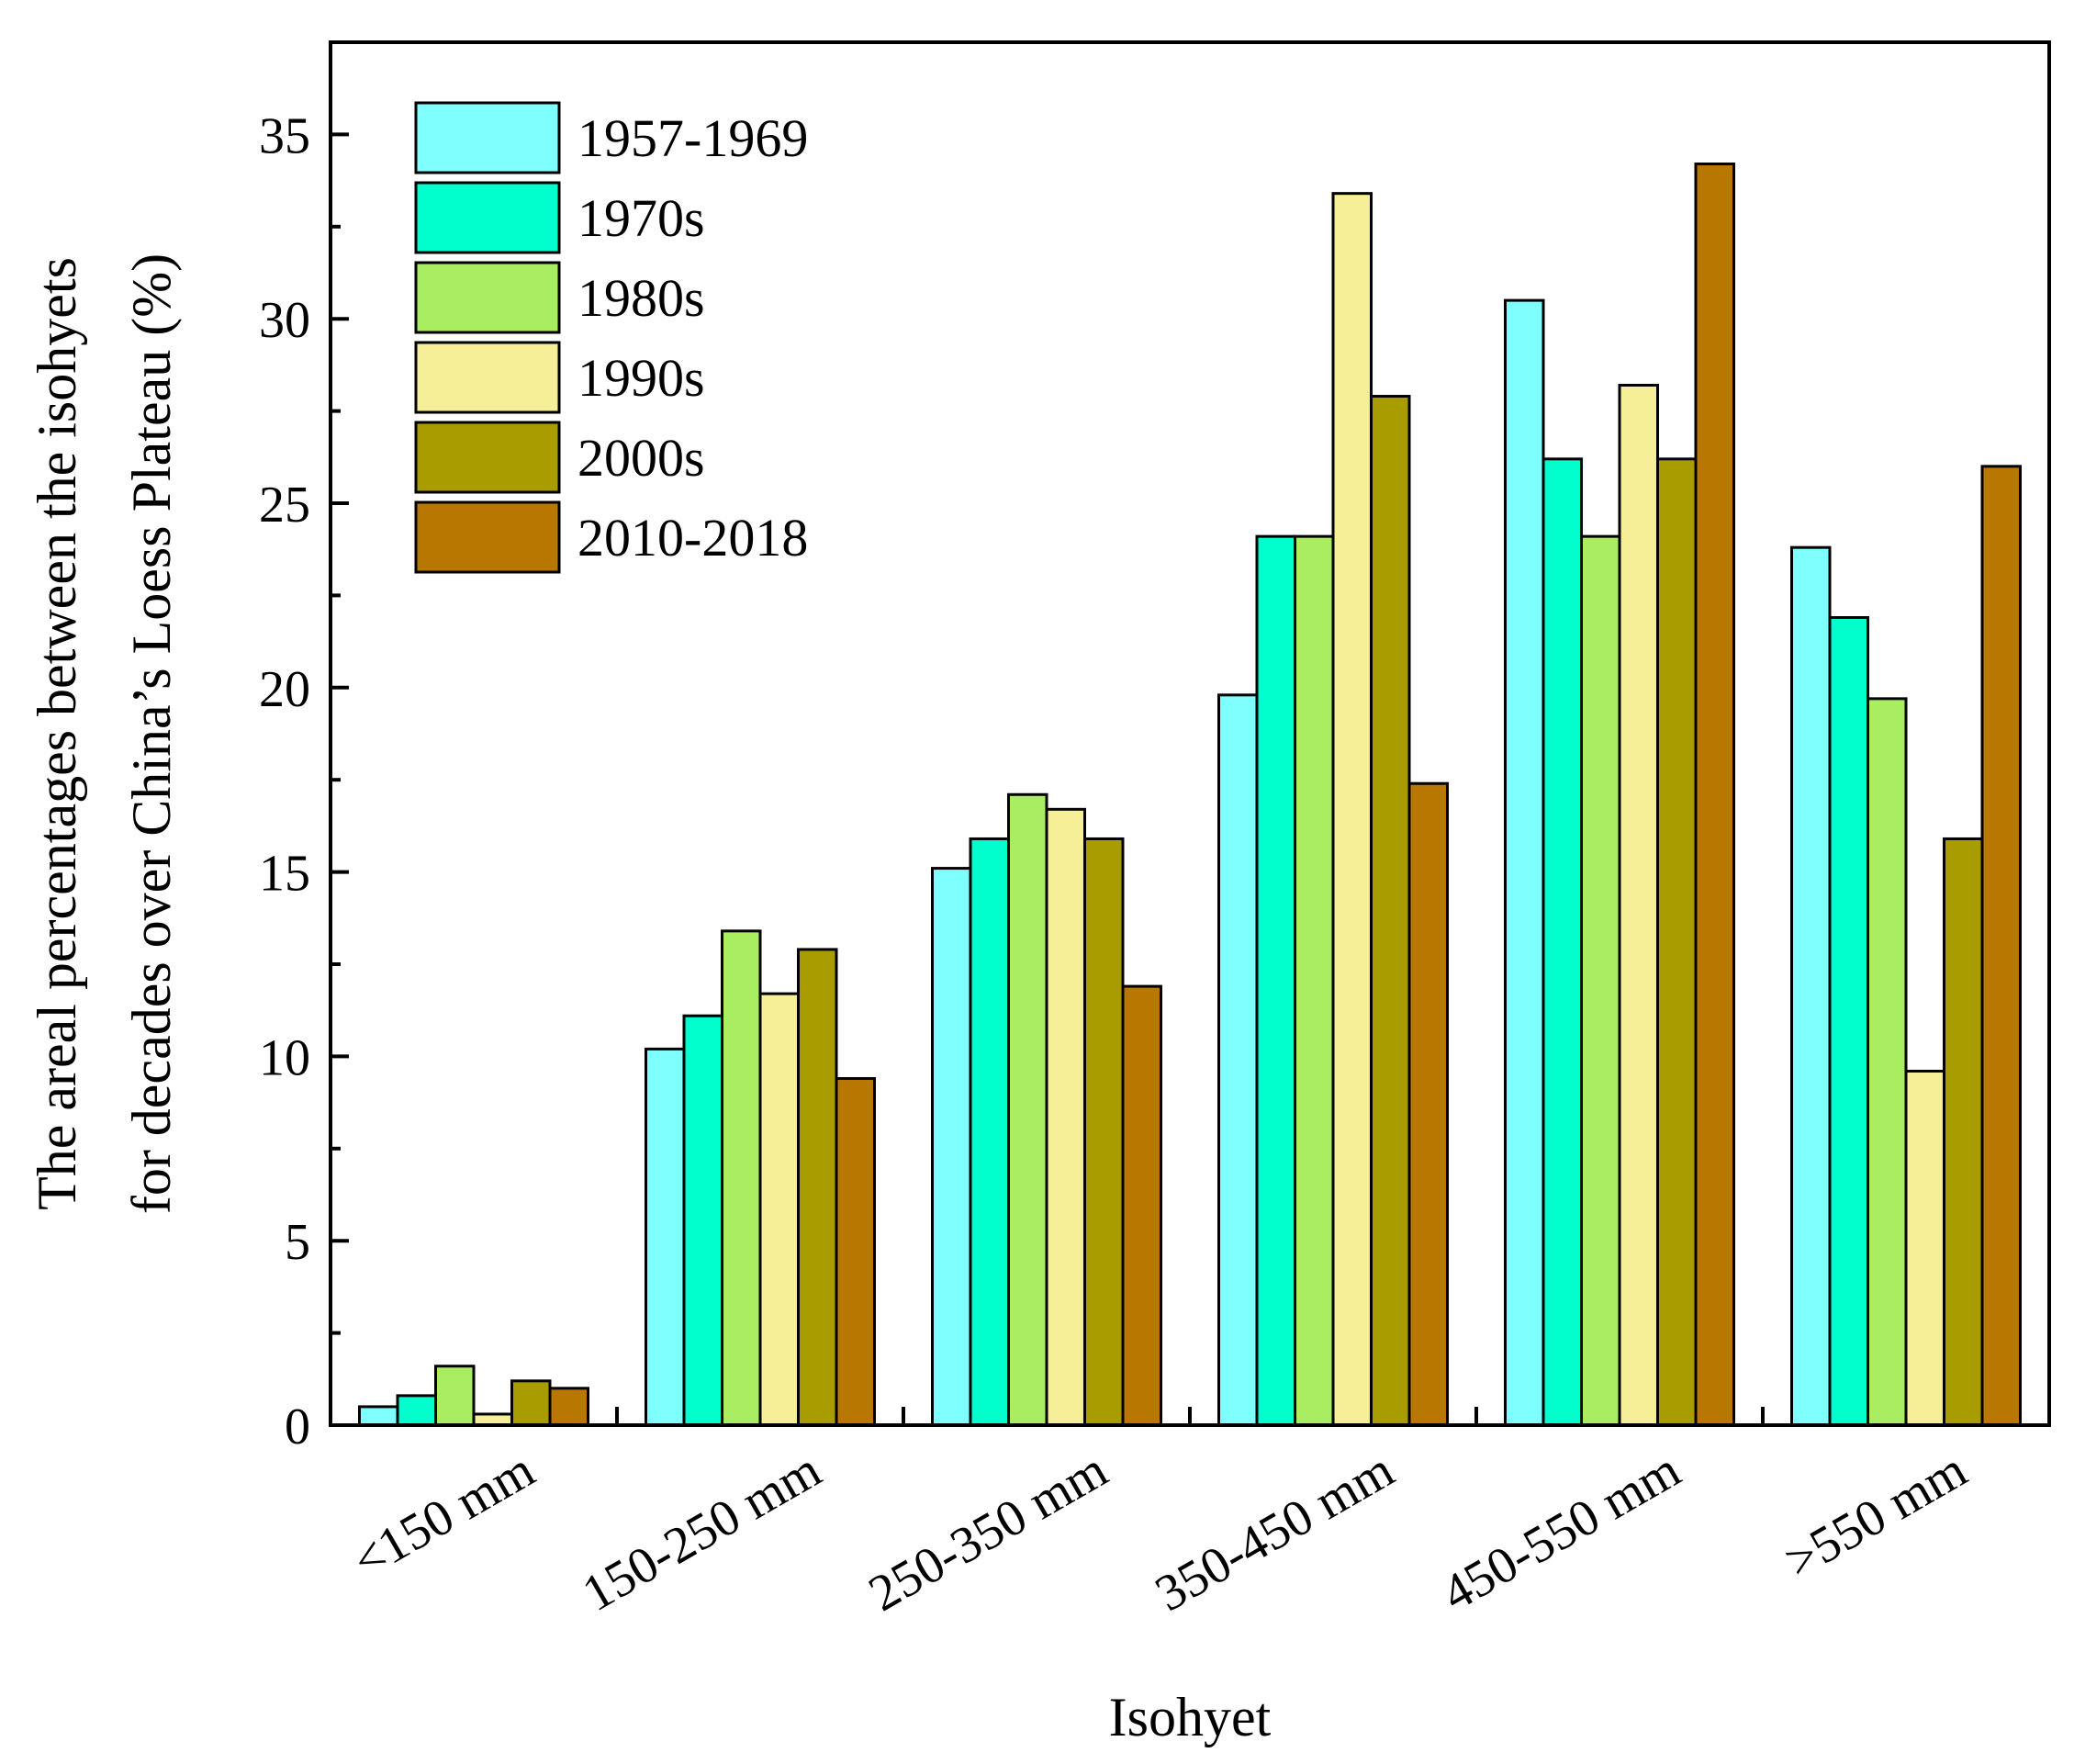 This screenshot has height=1764, width=2074. Describe the element at coordinates (702, 1220) in the screenshot. I see `bar-1970s-150-250 mm` at that location.